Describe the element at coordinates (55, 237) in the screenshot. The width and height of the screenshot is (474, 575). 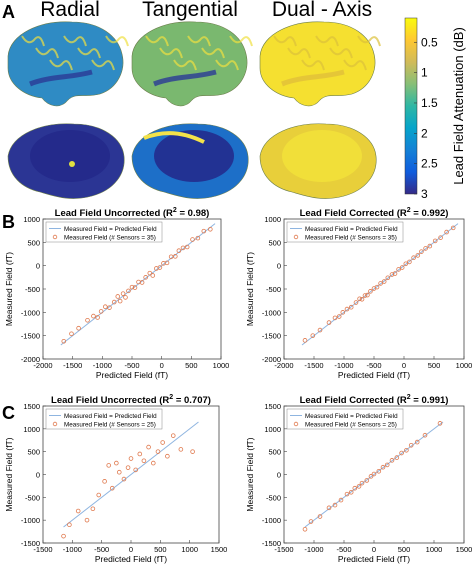
I see `legend-marker-swatch` at that location.